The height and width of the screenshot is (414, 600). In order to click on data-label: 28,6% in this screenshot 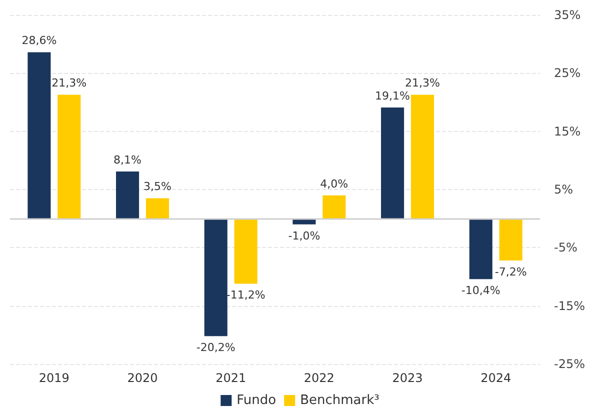, I will do `click(39, 41)`.